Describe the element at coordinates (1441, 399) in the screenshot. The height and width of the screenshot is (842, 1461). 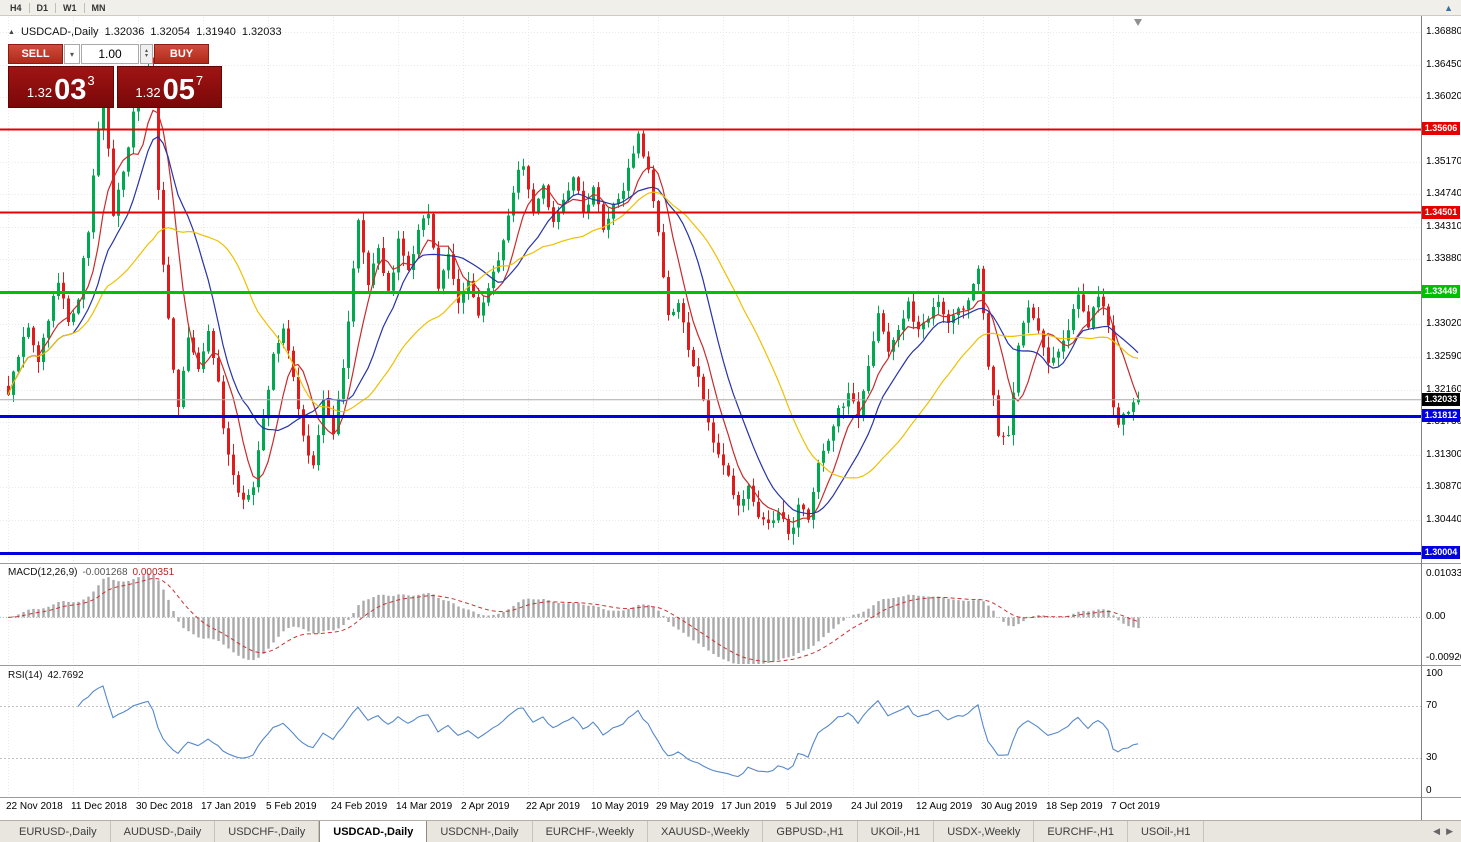
I see `current-price-badge: 1.32033` at that location.